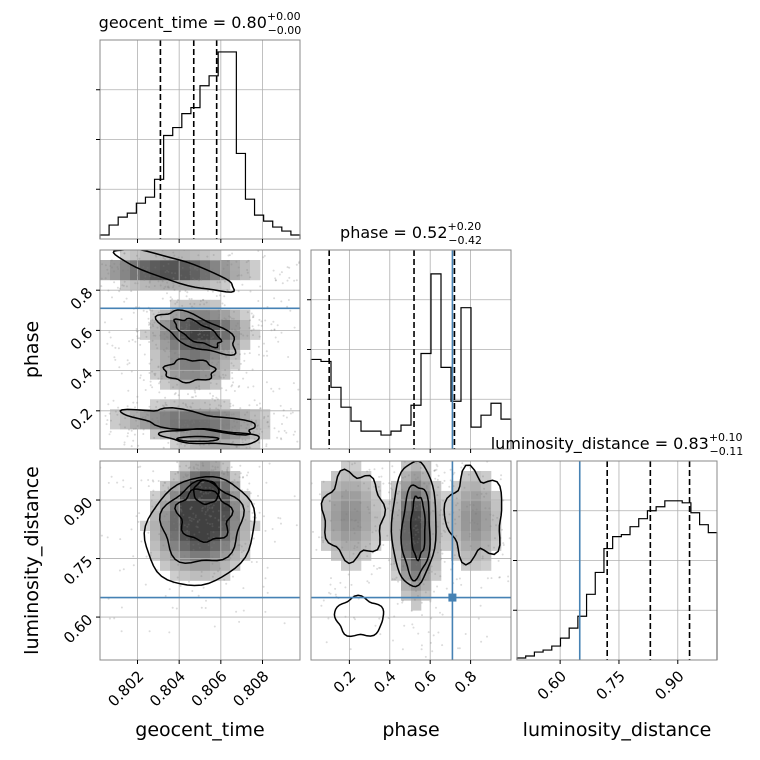  What do you see at coordinates (285, 30) in the screenshot?
I see `title-minus: −0.00` at bounding box center [285, 30].